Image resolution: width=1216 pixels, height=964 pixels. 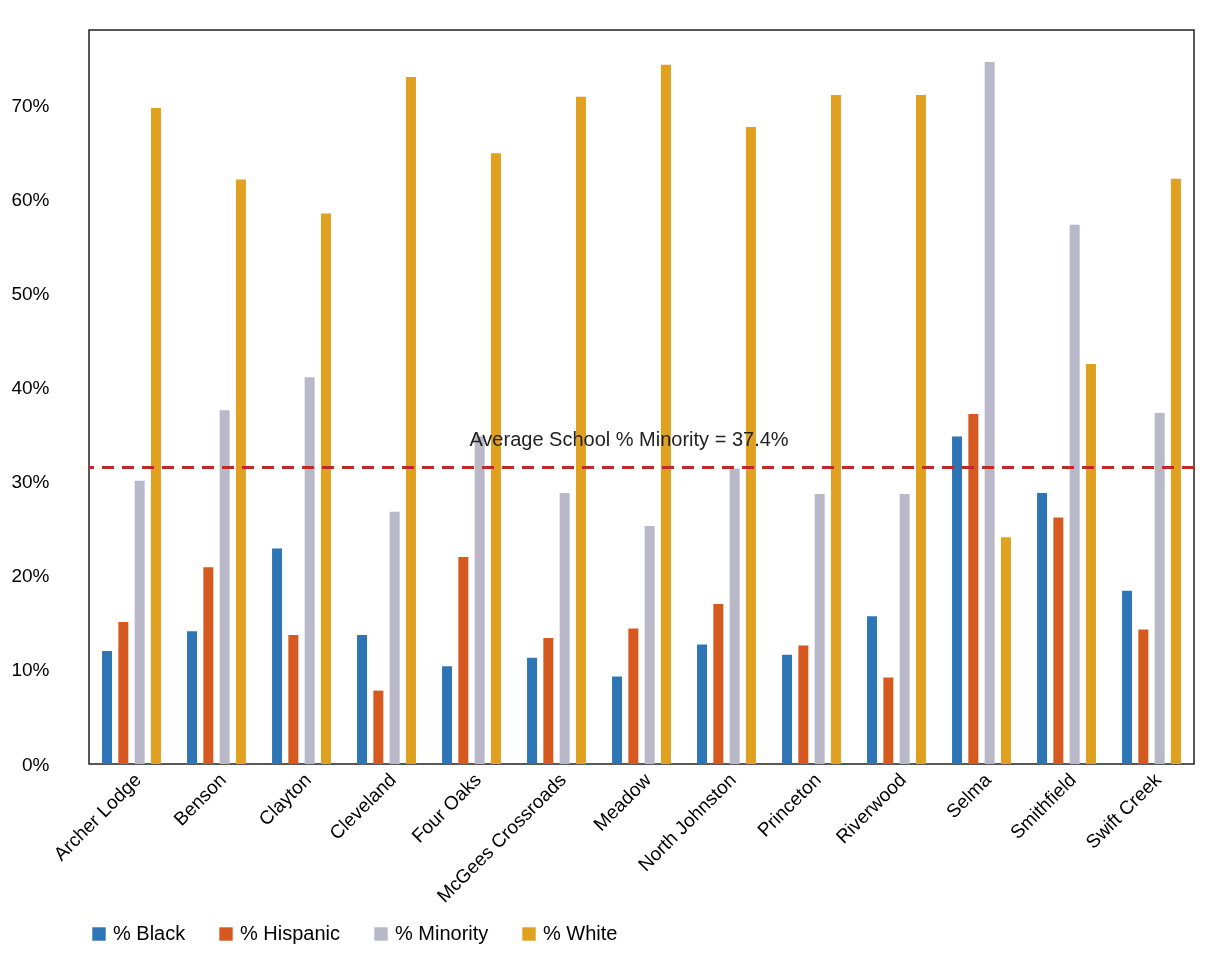 I want to click on y-tick-label: 10%, so click(x=30, y=670).